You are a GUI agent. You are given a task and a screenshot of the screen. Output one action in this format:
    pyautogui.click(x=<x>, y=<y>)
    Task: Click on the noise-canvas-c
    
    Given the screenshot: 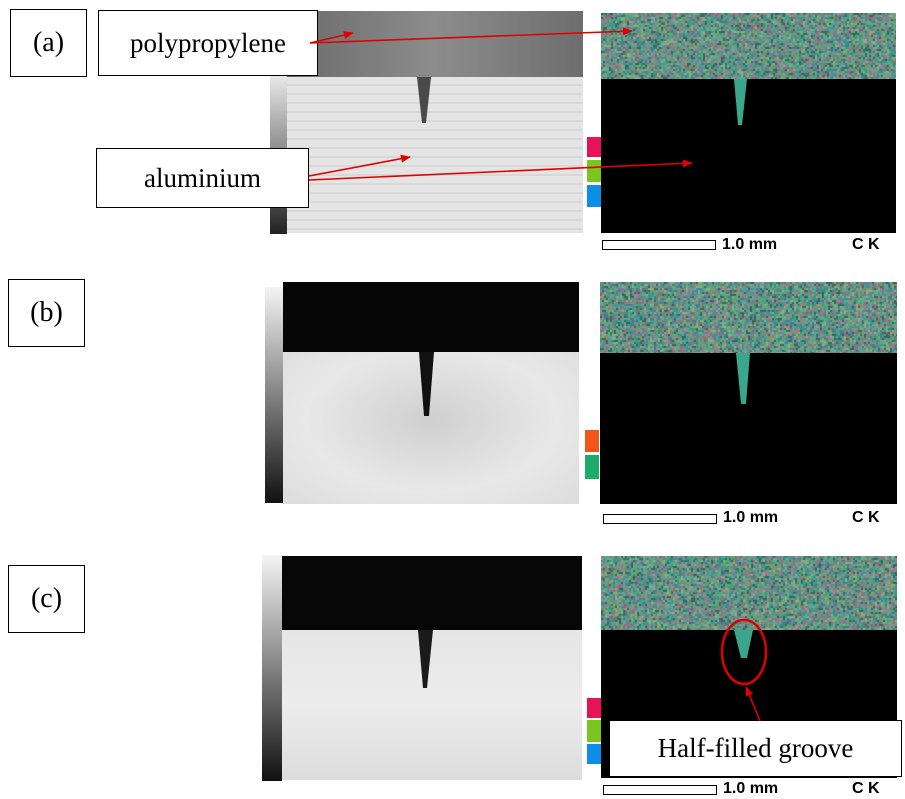 What is the action you would take?
    pyautogui.click(x=749, y=593)
    